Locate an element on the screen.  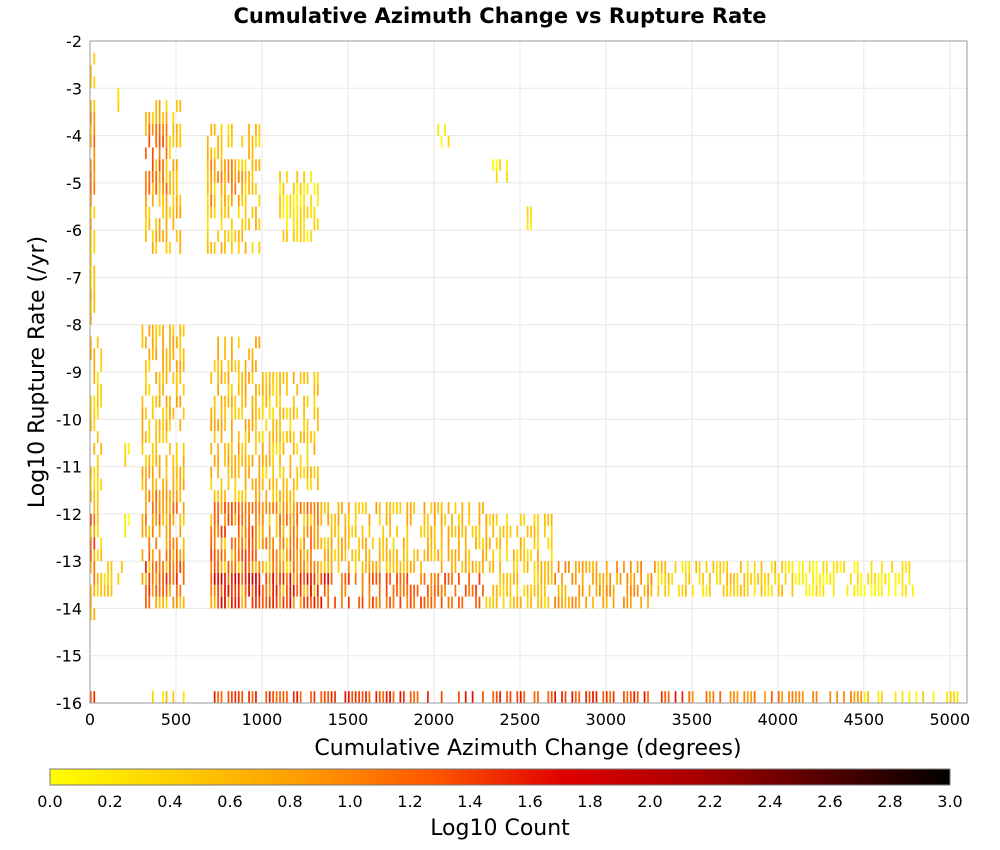
x-tick-label: 1500 is located at coordinates (348, 719).